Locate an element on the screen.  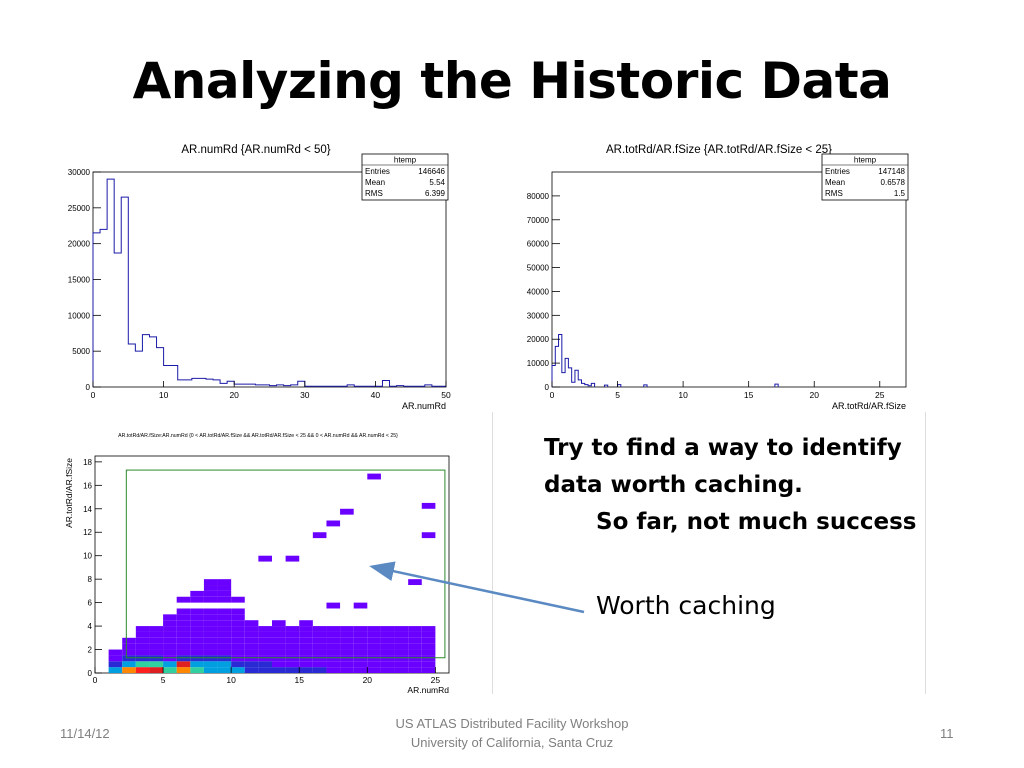
x-tick-label: 5 is located at coordinates (163, 680).